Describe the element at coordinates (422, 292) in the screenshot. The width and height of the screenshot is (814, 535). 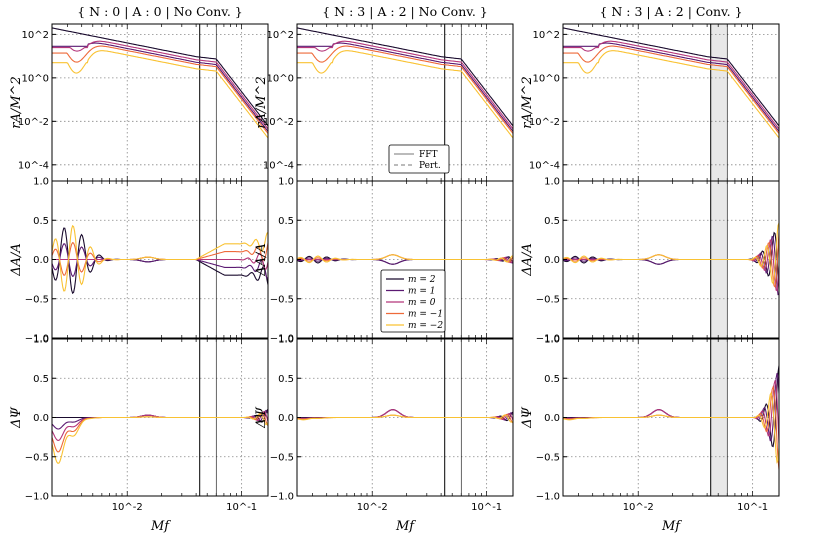
I see `legend-label: m = 1` at that location.